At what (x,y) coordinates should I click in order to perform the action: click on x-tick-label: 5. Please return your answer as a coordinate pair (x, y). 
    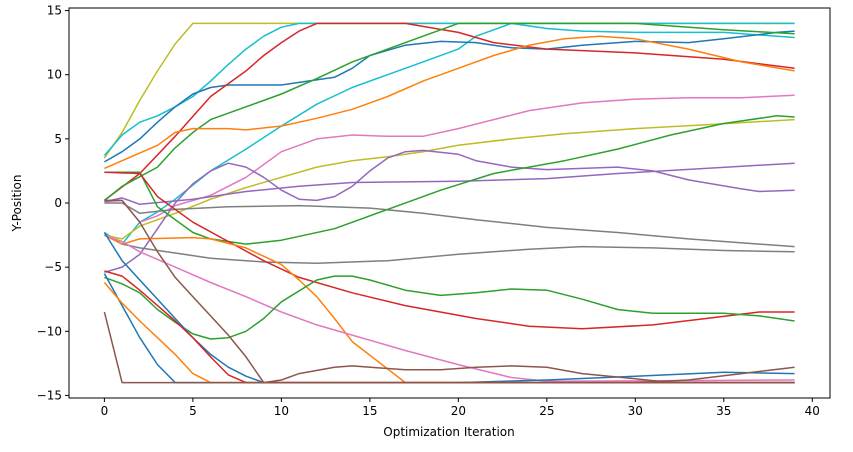
    Looking at the image, I should click on (193, 411).